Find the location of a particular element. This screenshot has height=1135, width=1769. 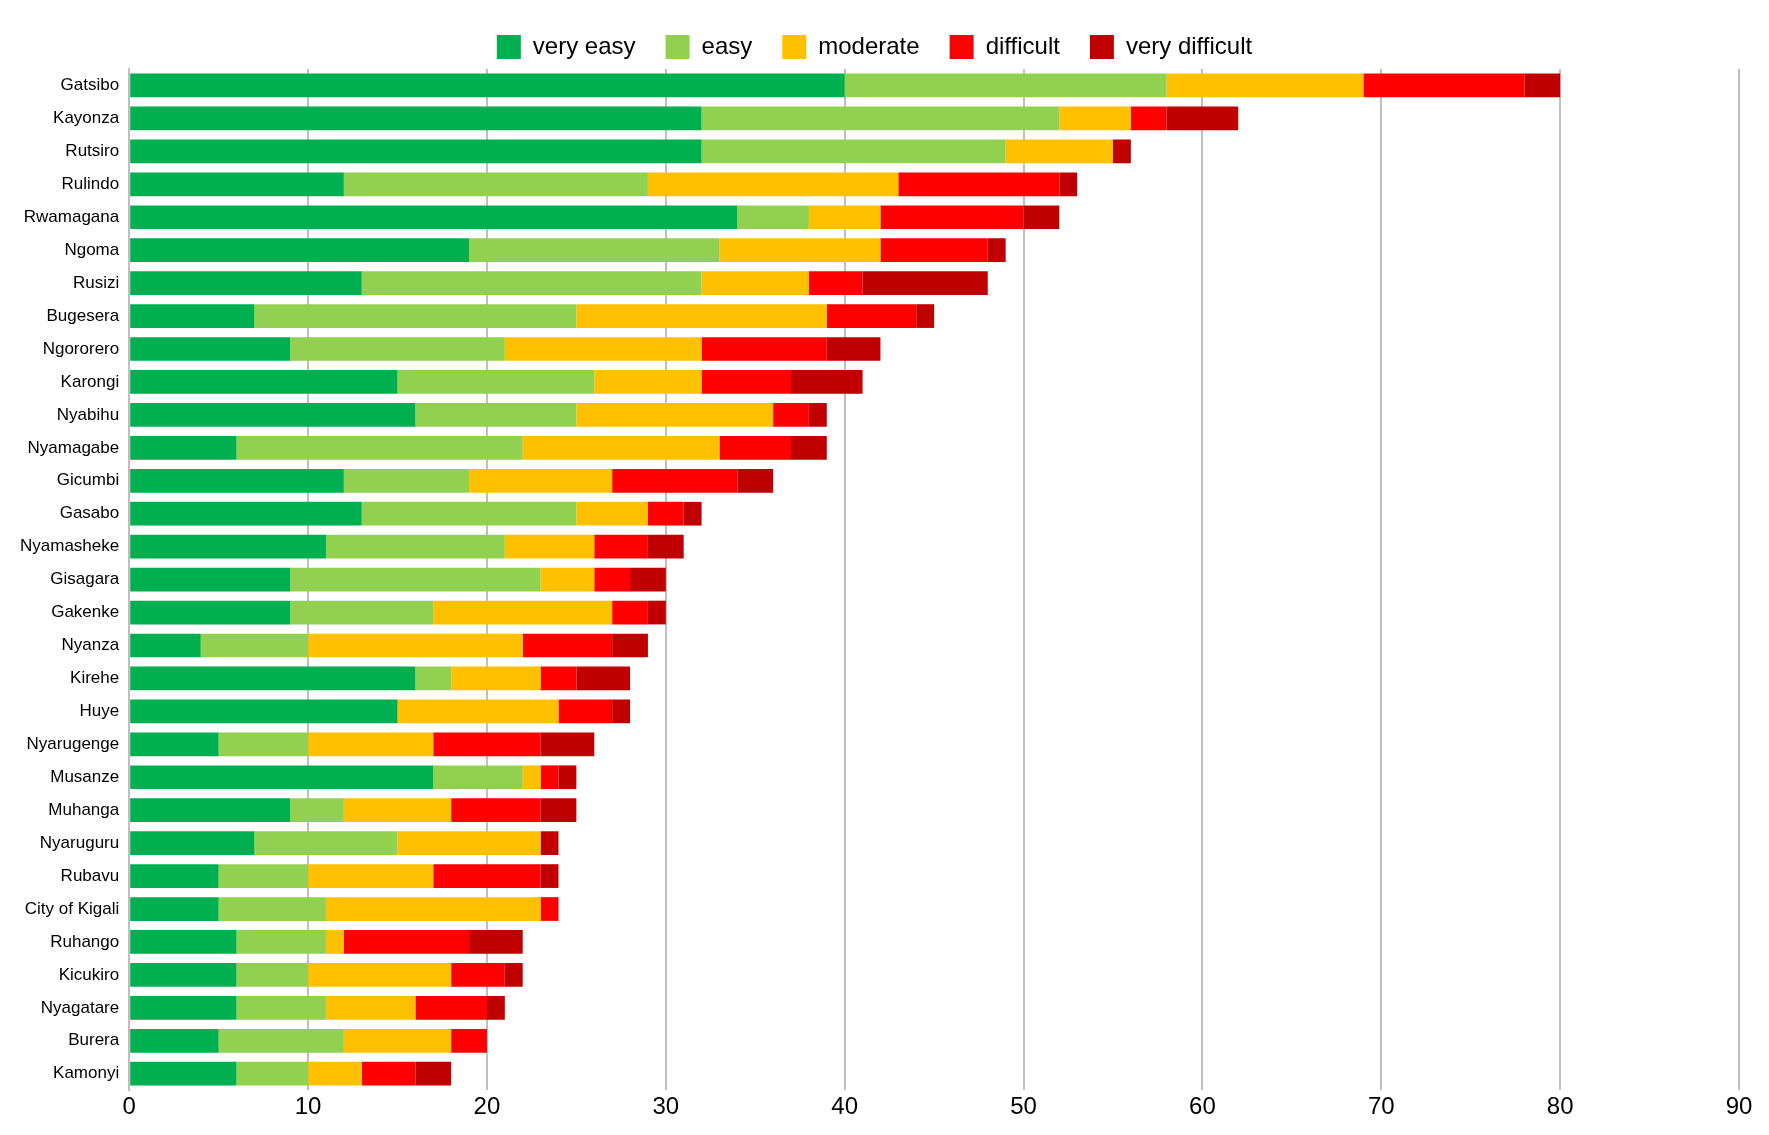

y-tick-label: Musanze is located at coordinates (85, 776).